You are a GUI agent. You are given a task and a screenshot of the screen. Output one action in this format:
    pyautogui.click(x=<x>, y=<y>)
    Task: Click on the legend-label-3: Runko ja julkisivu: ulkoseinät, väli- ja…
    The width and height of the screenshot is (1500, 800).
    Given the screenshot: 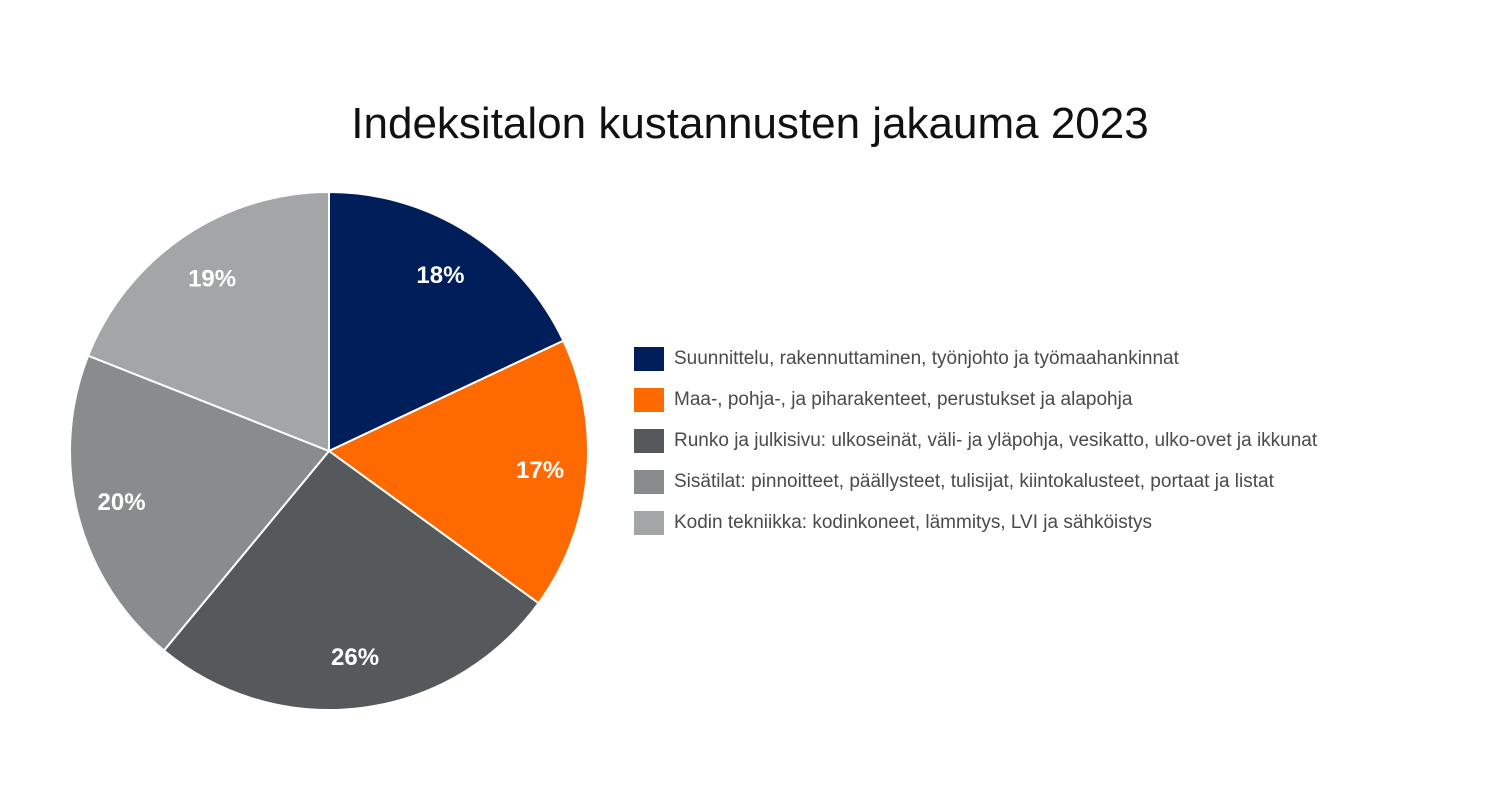 What is the action you would take?
    pyautogui.click(x=996, y=440)
    